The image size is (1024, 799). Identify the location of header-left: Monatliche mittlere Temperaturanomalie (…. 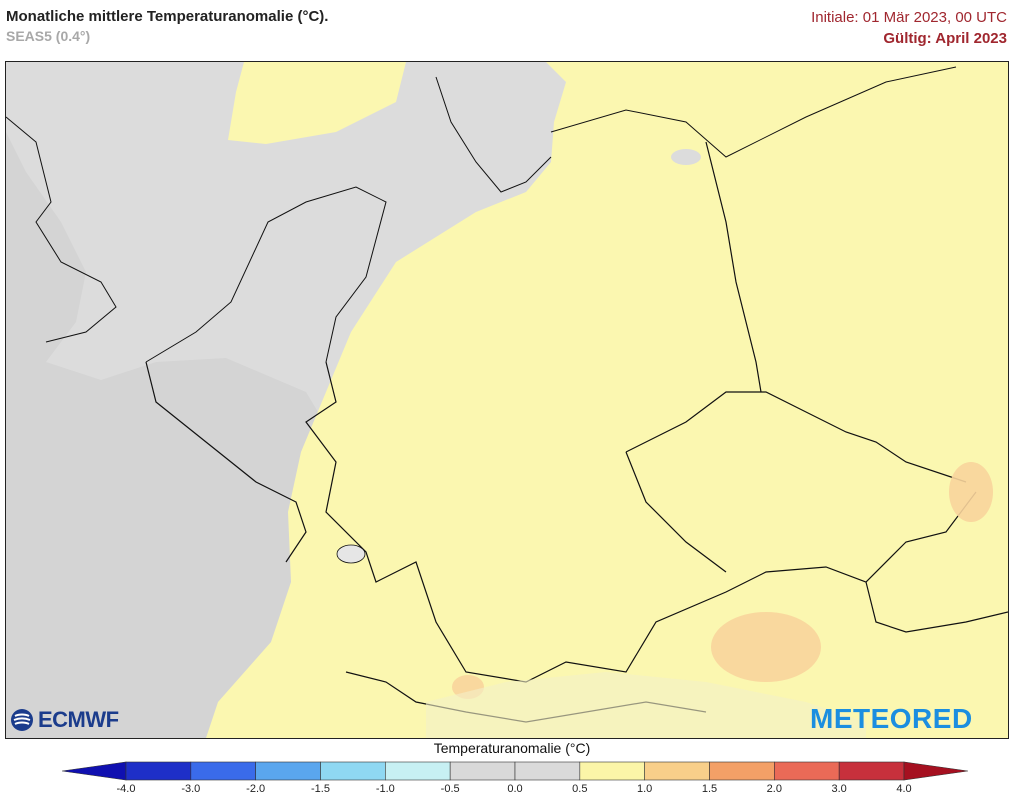
(167, 26).